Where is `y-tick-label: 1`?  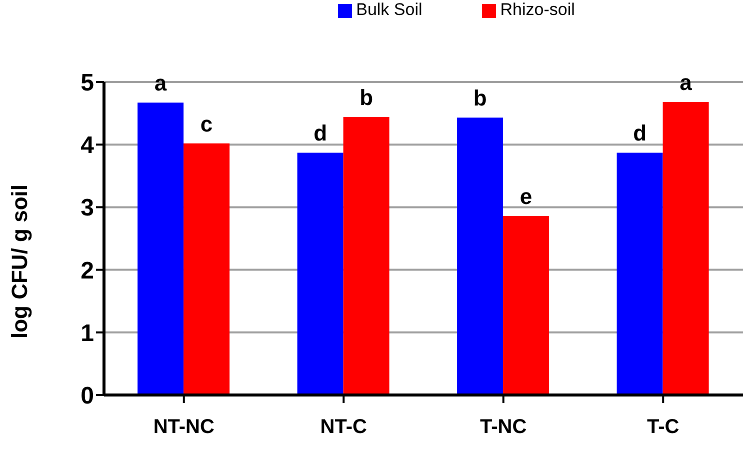 y-tick-label: 1 is located at coordinates (87, 333).